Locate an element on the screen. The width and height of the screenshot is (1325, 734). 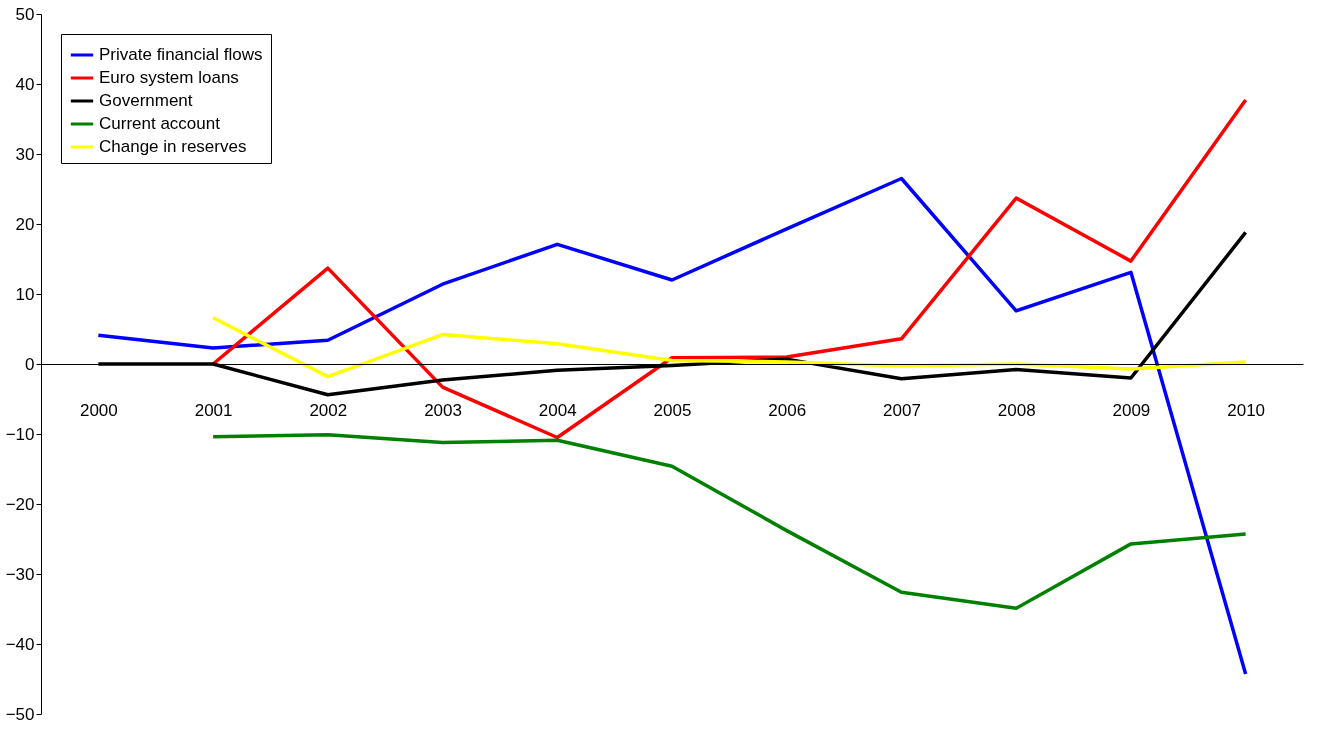
legend-label: Current account is located at coordinates (160, 123).